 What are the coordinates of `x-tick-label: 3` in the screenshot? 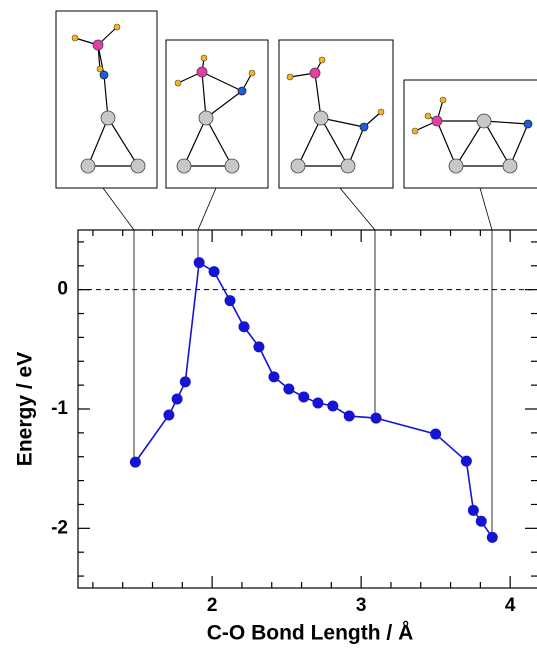 It's located at (361, 605).